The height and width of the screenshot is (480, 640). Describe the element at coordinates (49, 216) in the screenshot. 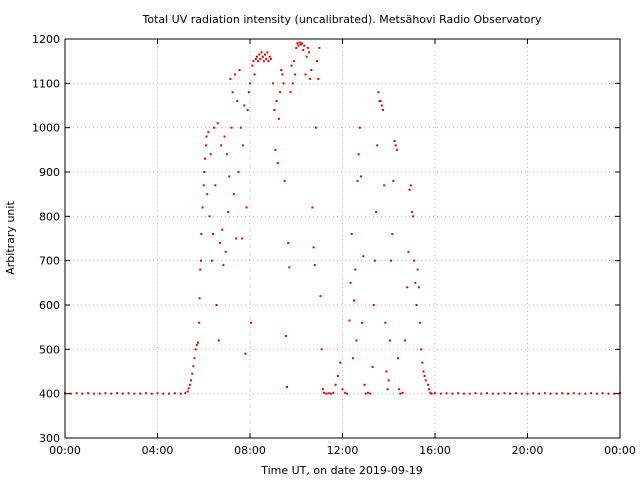

I see `y-tick-label: 800` at that location.